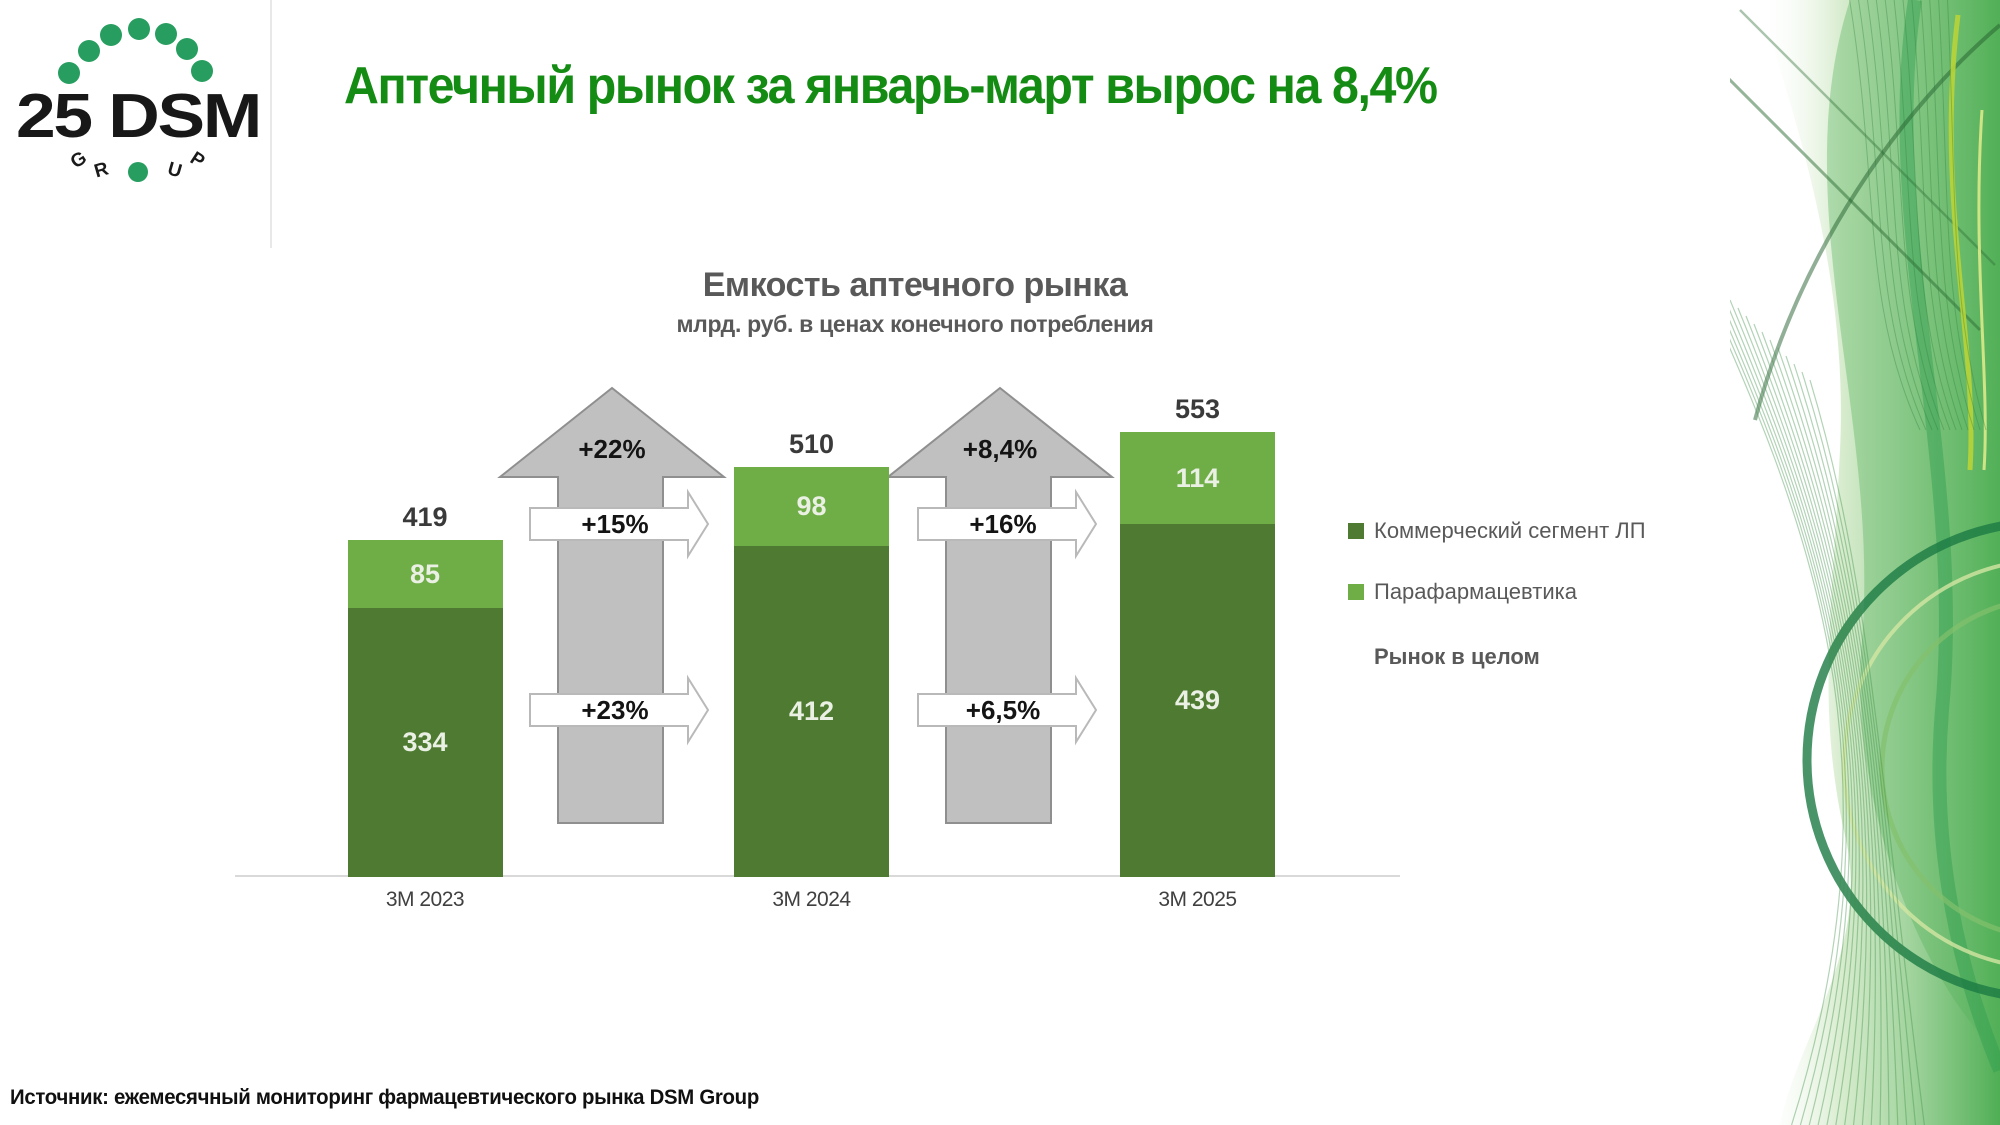 This screenshot has height=1125, width=2000. I want to click on total-growth-label: +22%, so click(611, 449).